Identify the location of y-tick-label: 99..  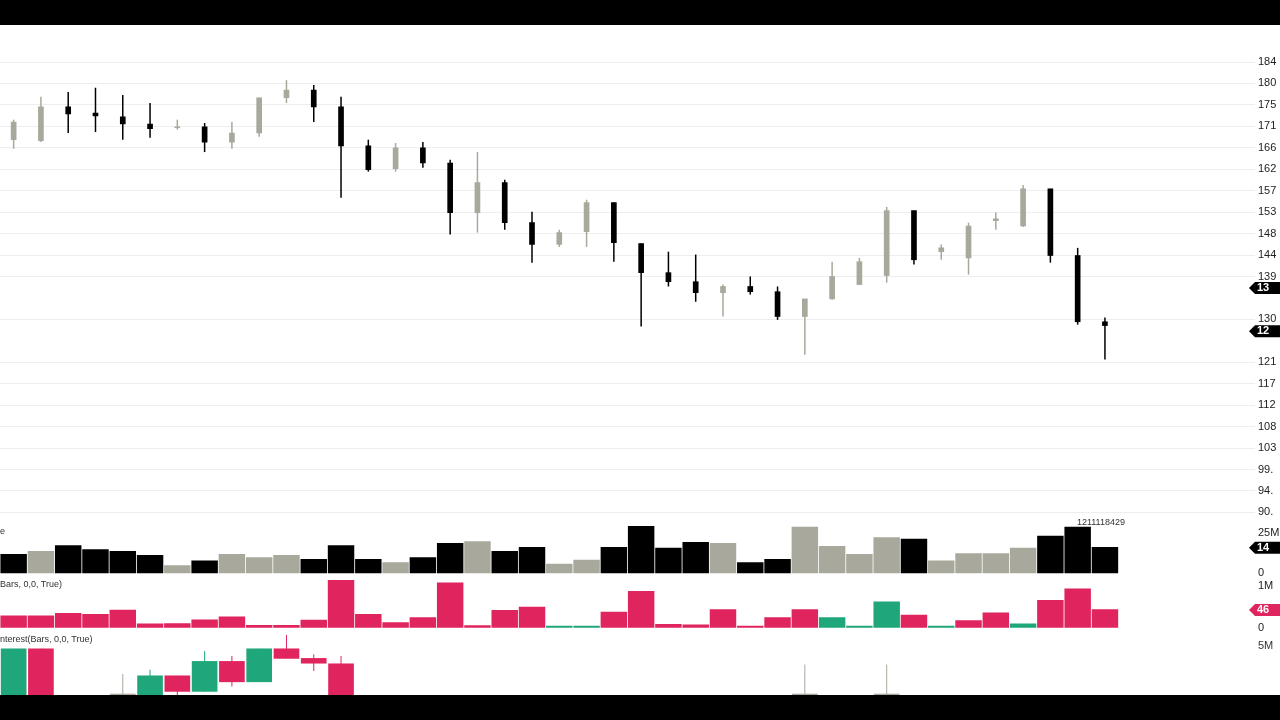
(1266, 468).